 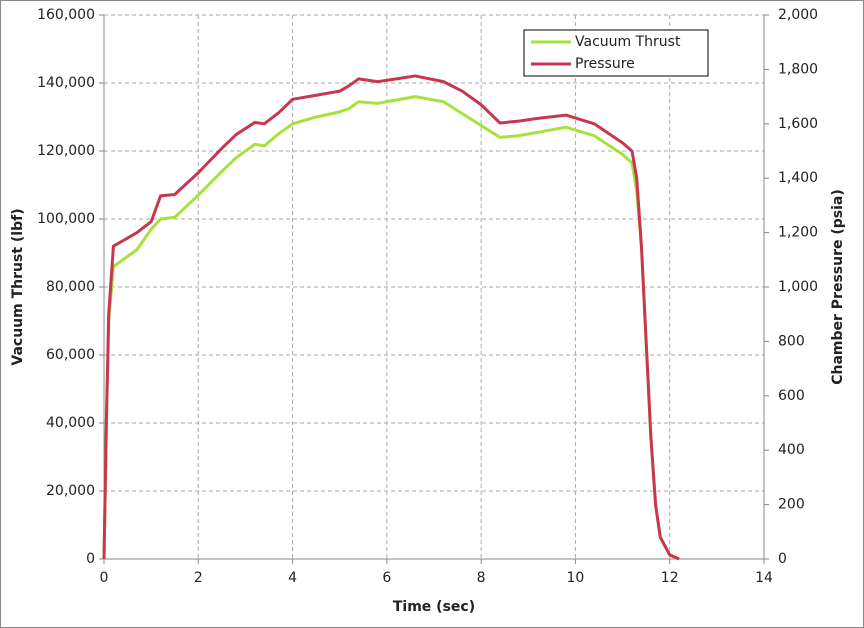 What do you see at coordinates (70, 491) in the screenshot?
I see `y-tick-label: 20,000` at bounding box center [70, 491].